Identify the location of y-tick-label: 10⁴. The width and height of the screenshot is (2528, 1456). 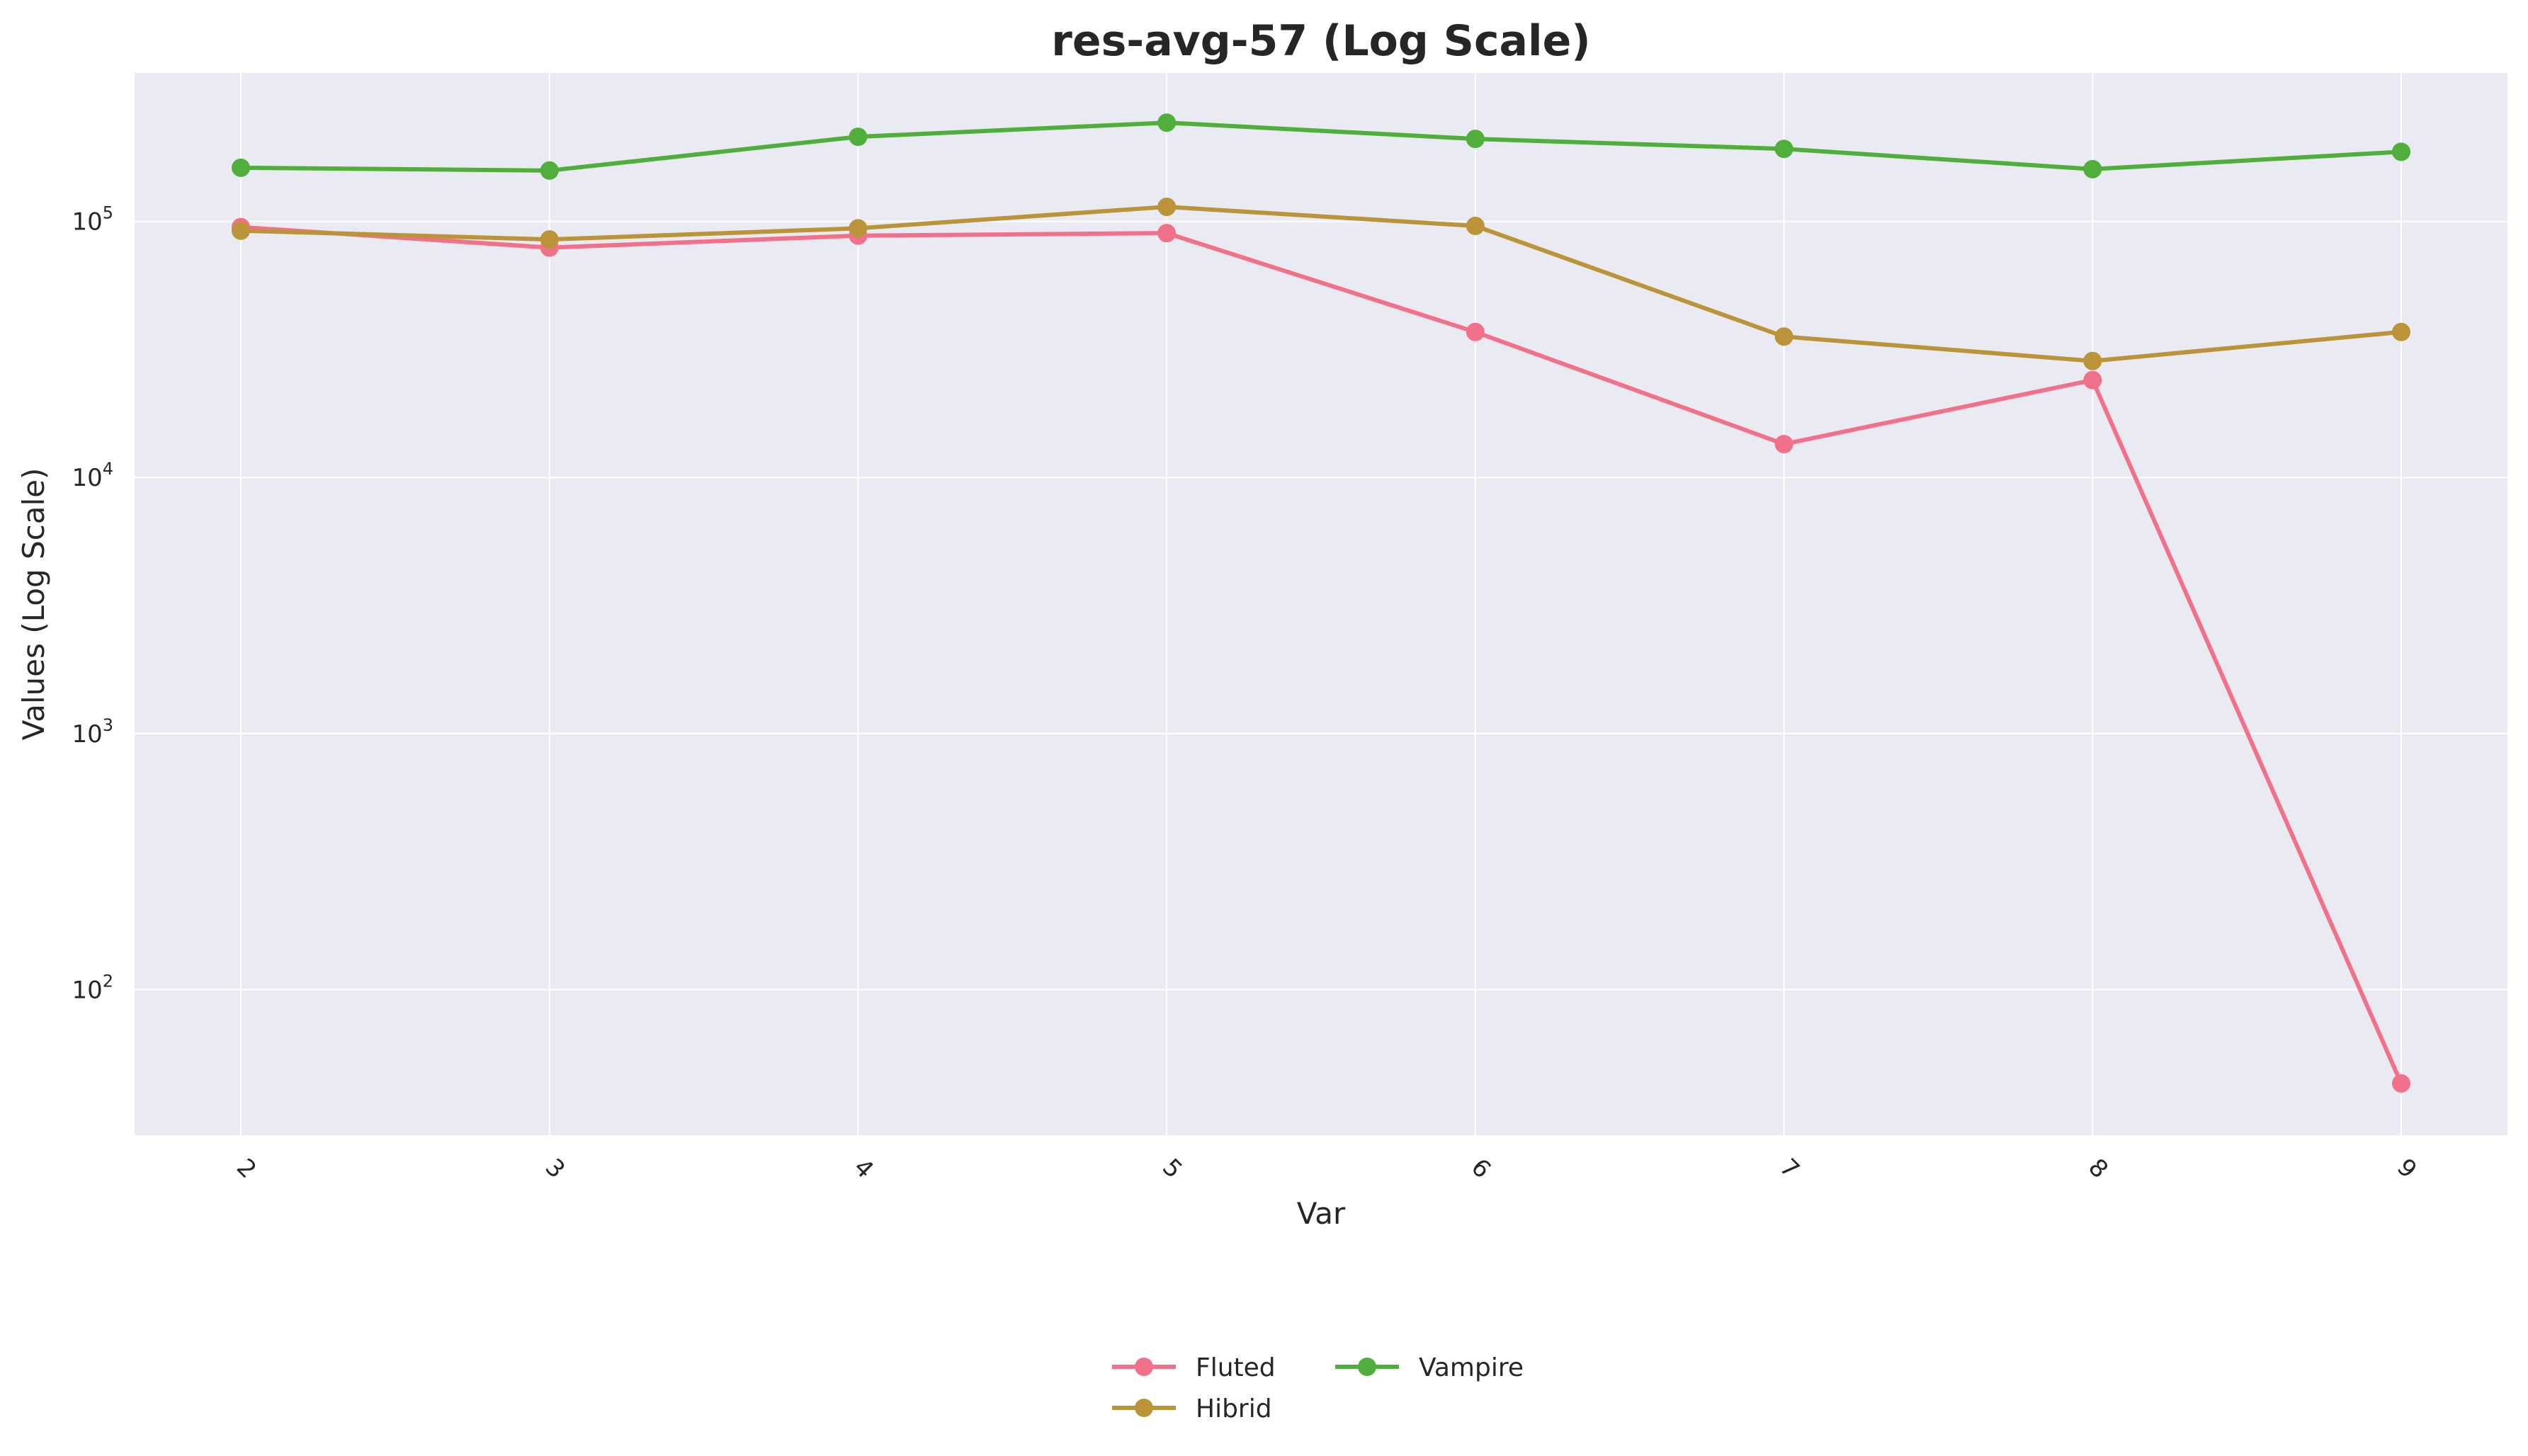
(92, 476).